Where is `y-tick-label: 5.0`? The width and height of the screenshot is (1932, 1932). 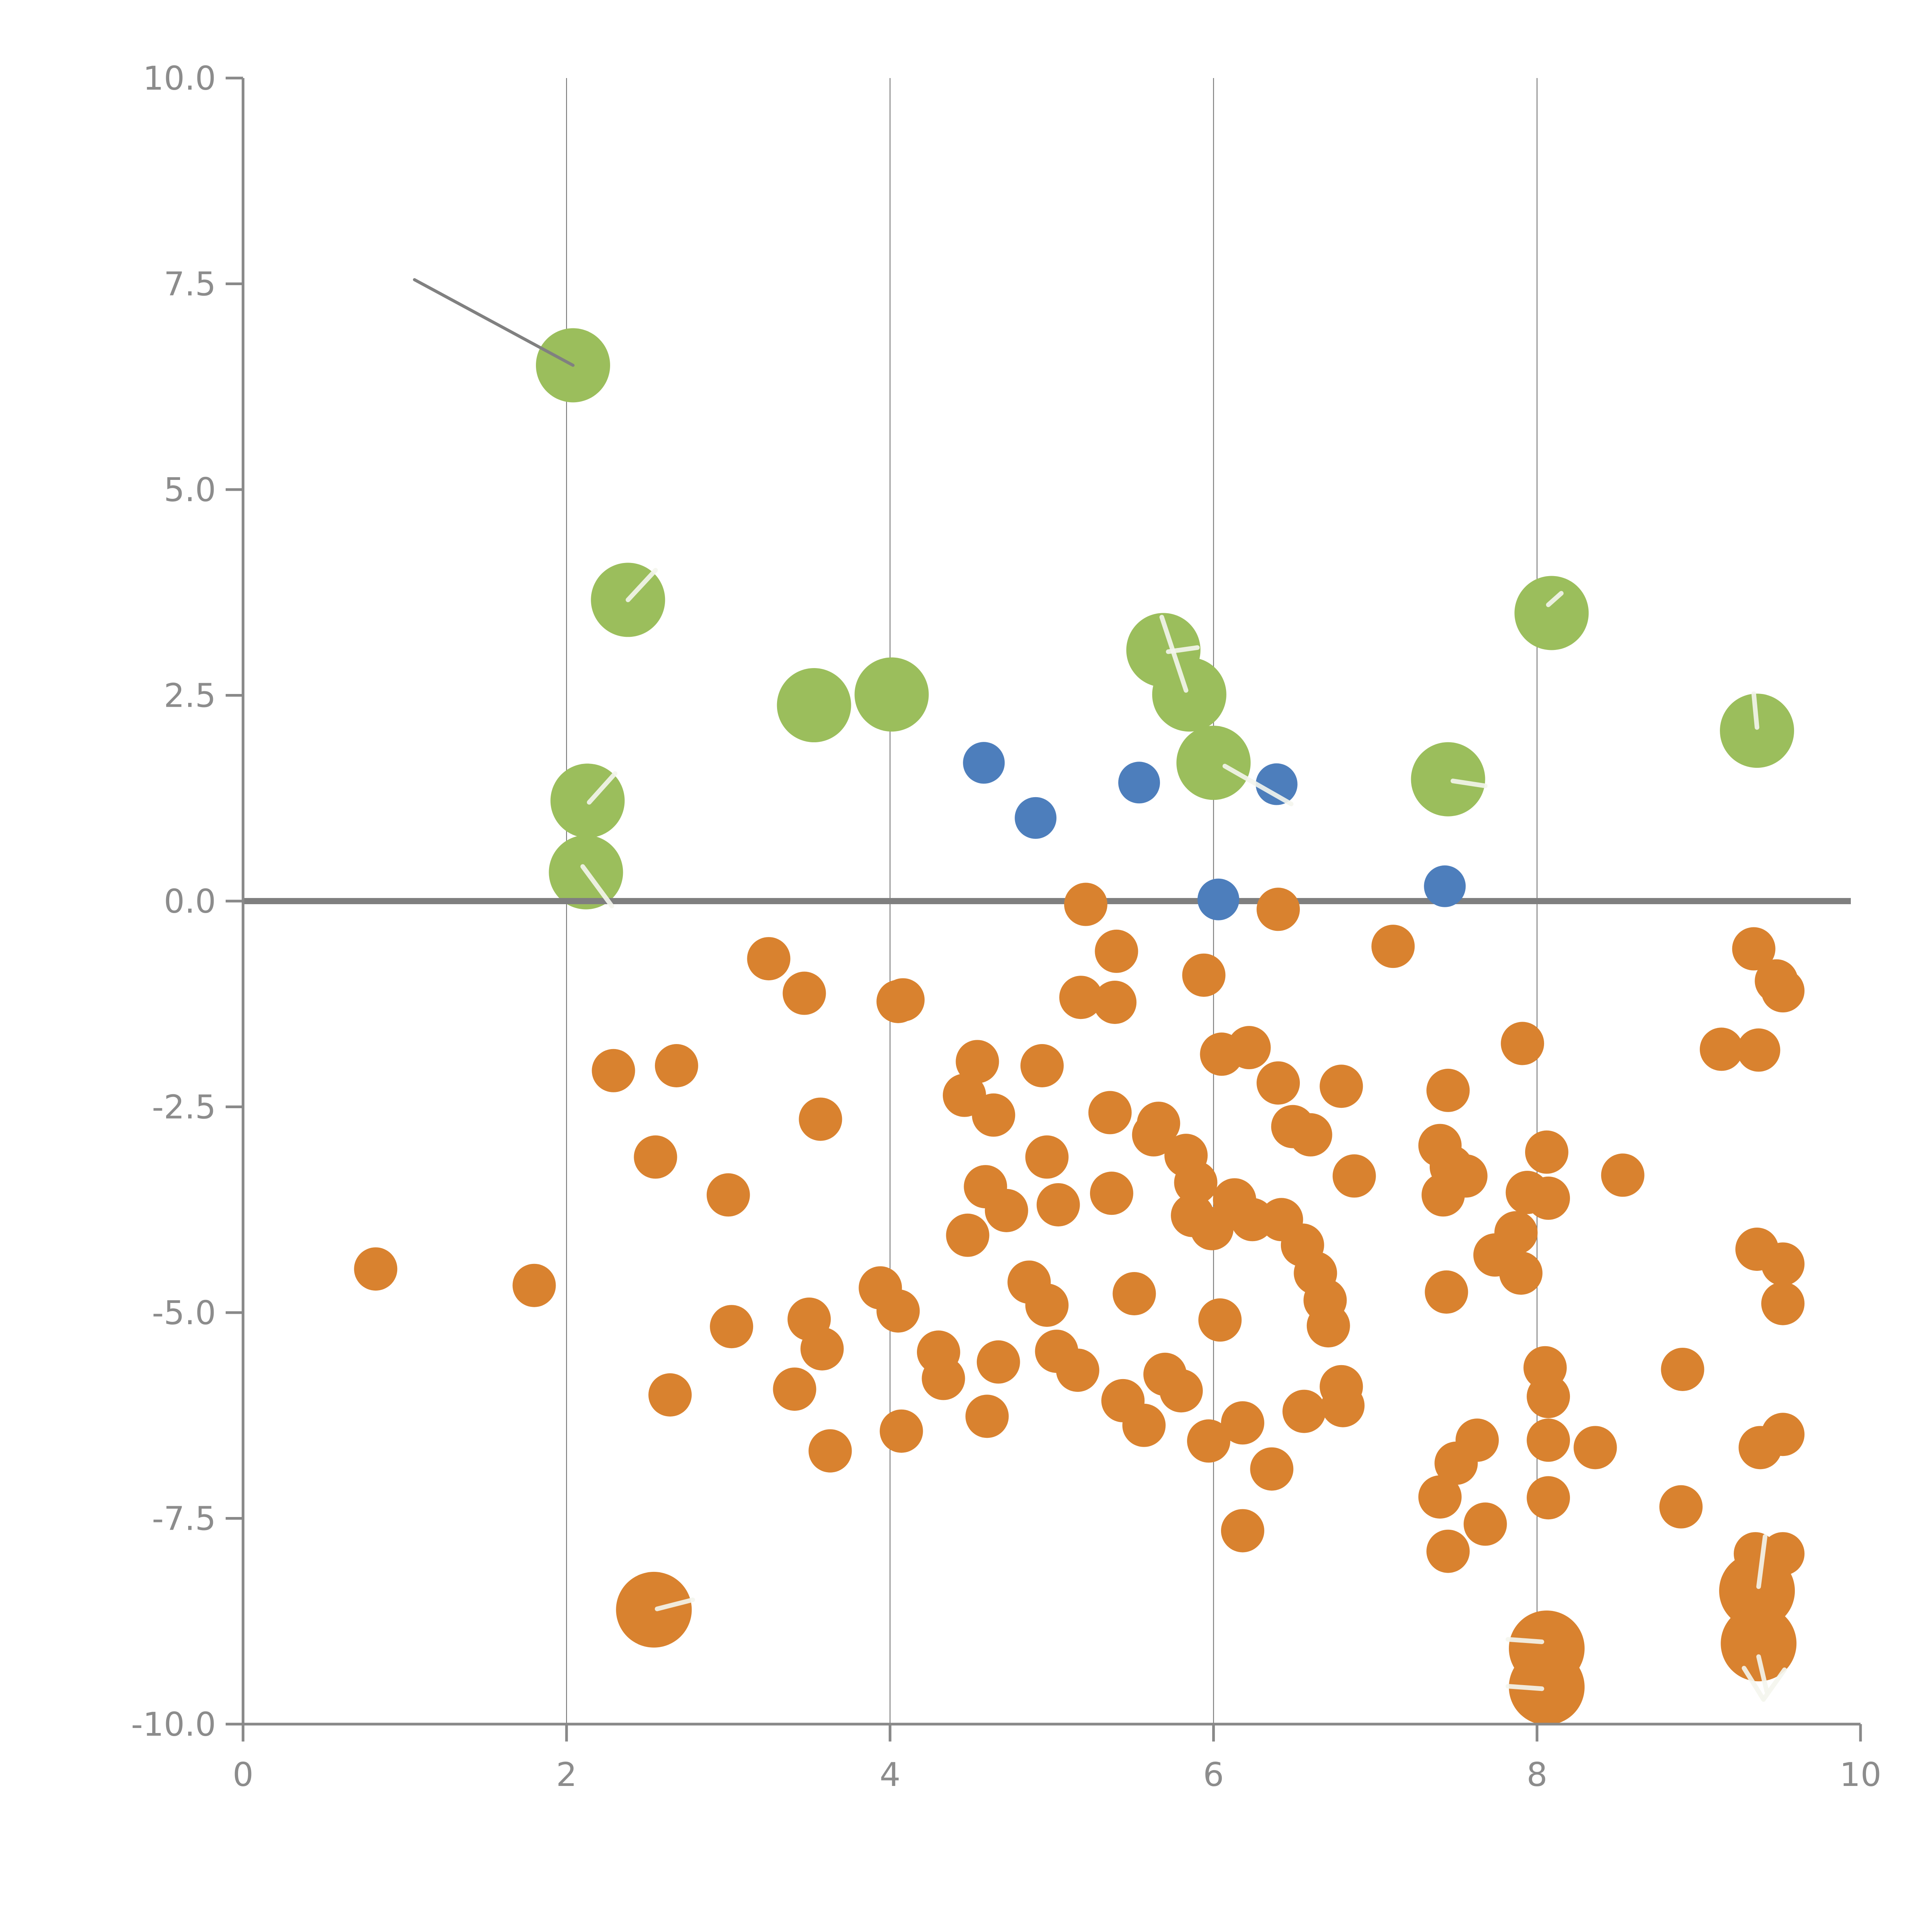
y-tick-label: 5.0 is located at coordinates (190, 490).